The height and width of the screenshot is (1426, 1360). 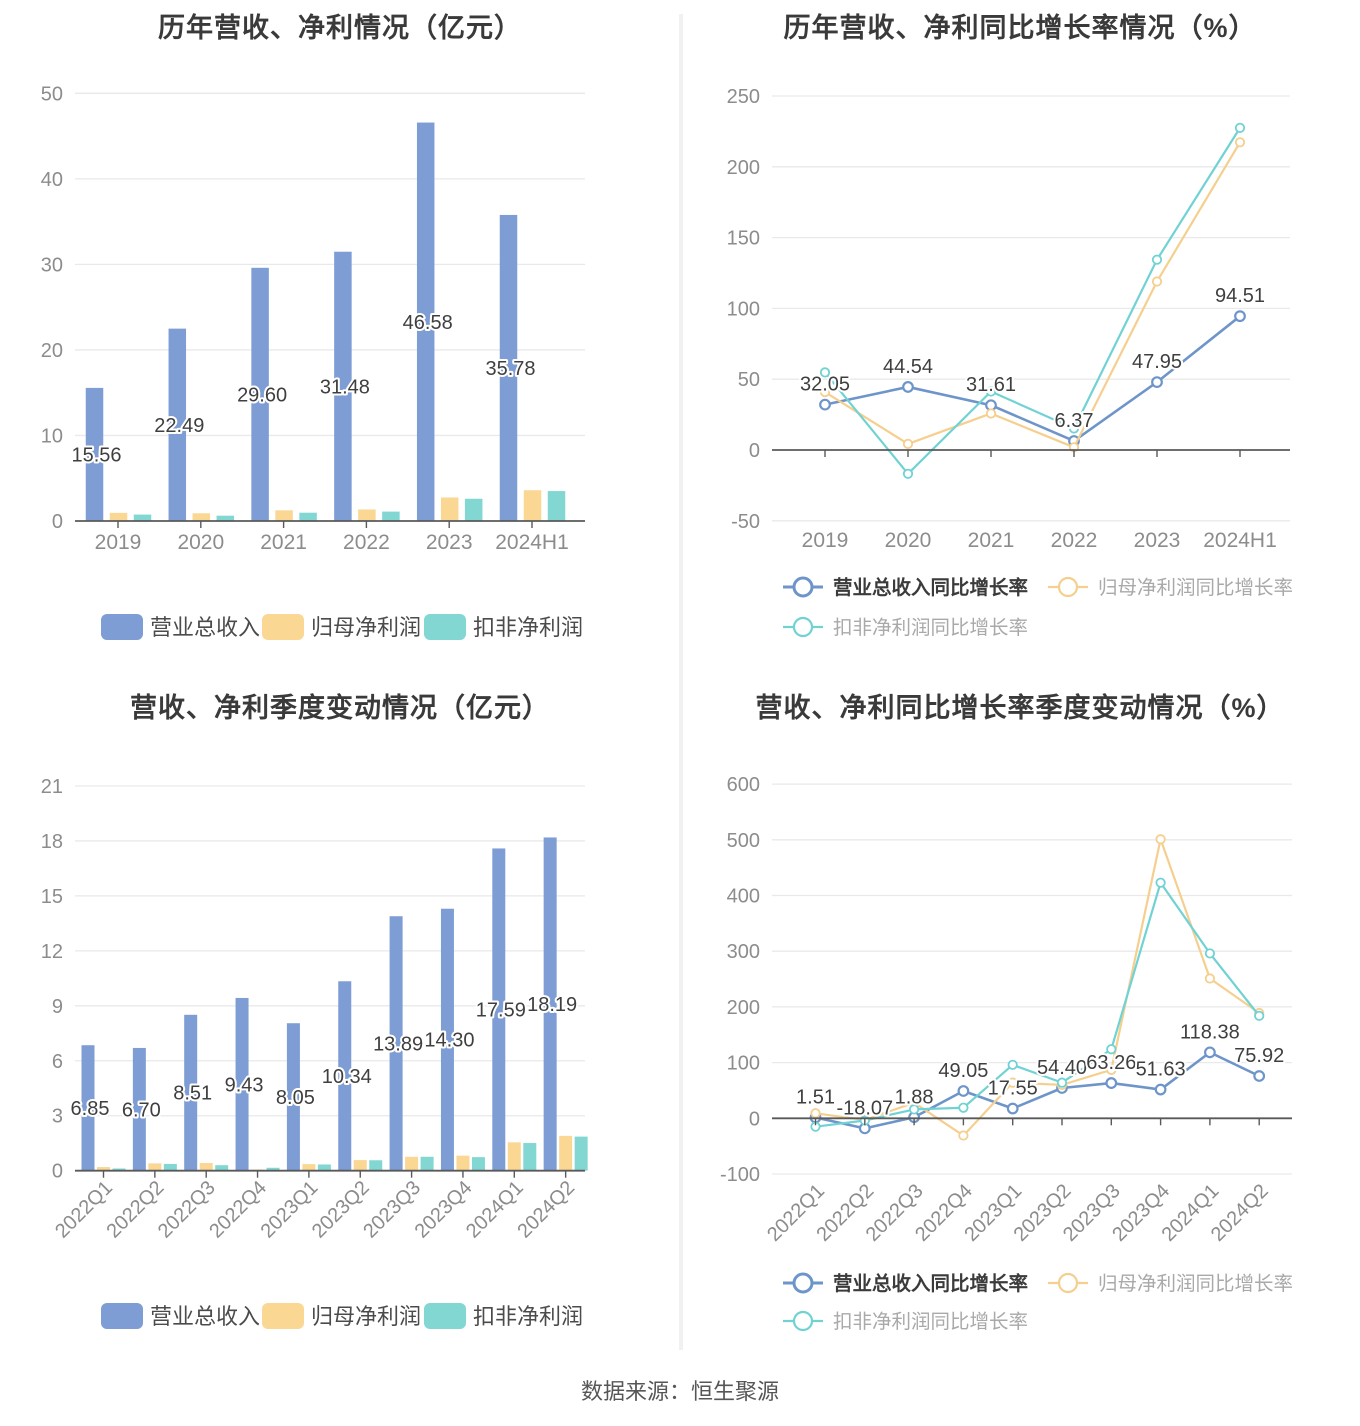 I want to click on legend-label-quarterly-revenue-profit-0: 营业总收入, so click(x=205, y=1316).